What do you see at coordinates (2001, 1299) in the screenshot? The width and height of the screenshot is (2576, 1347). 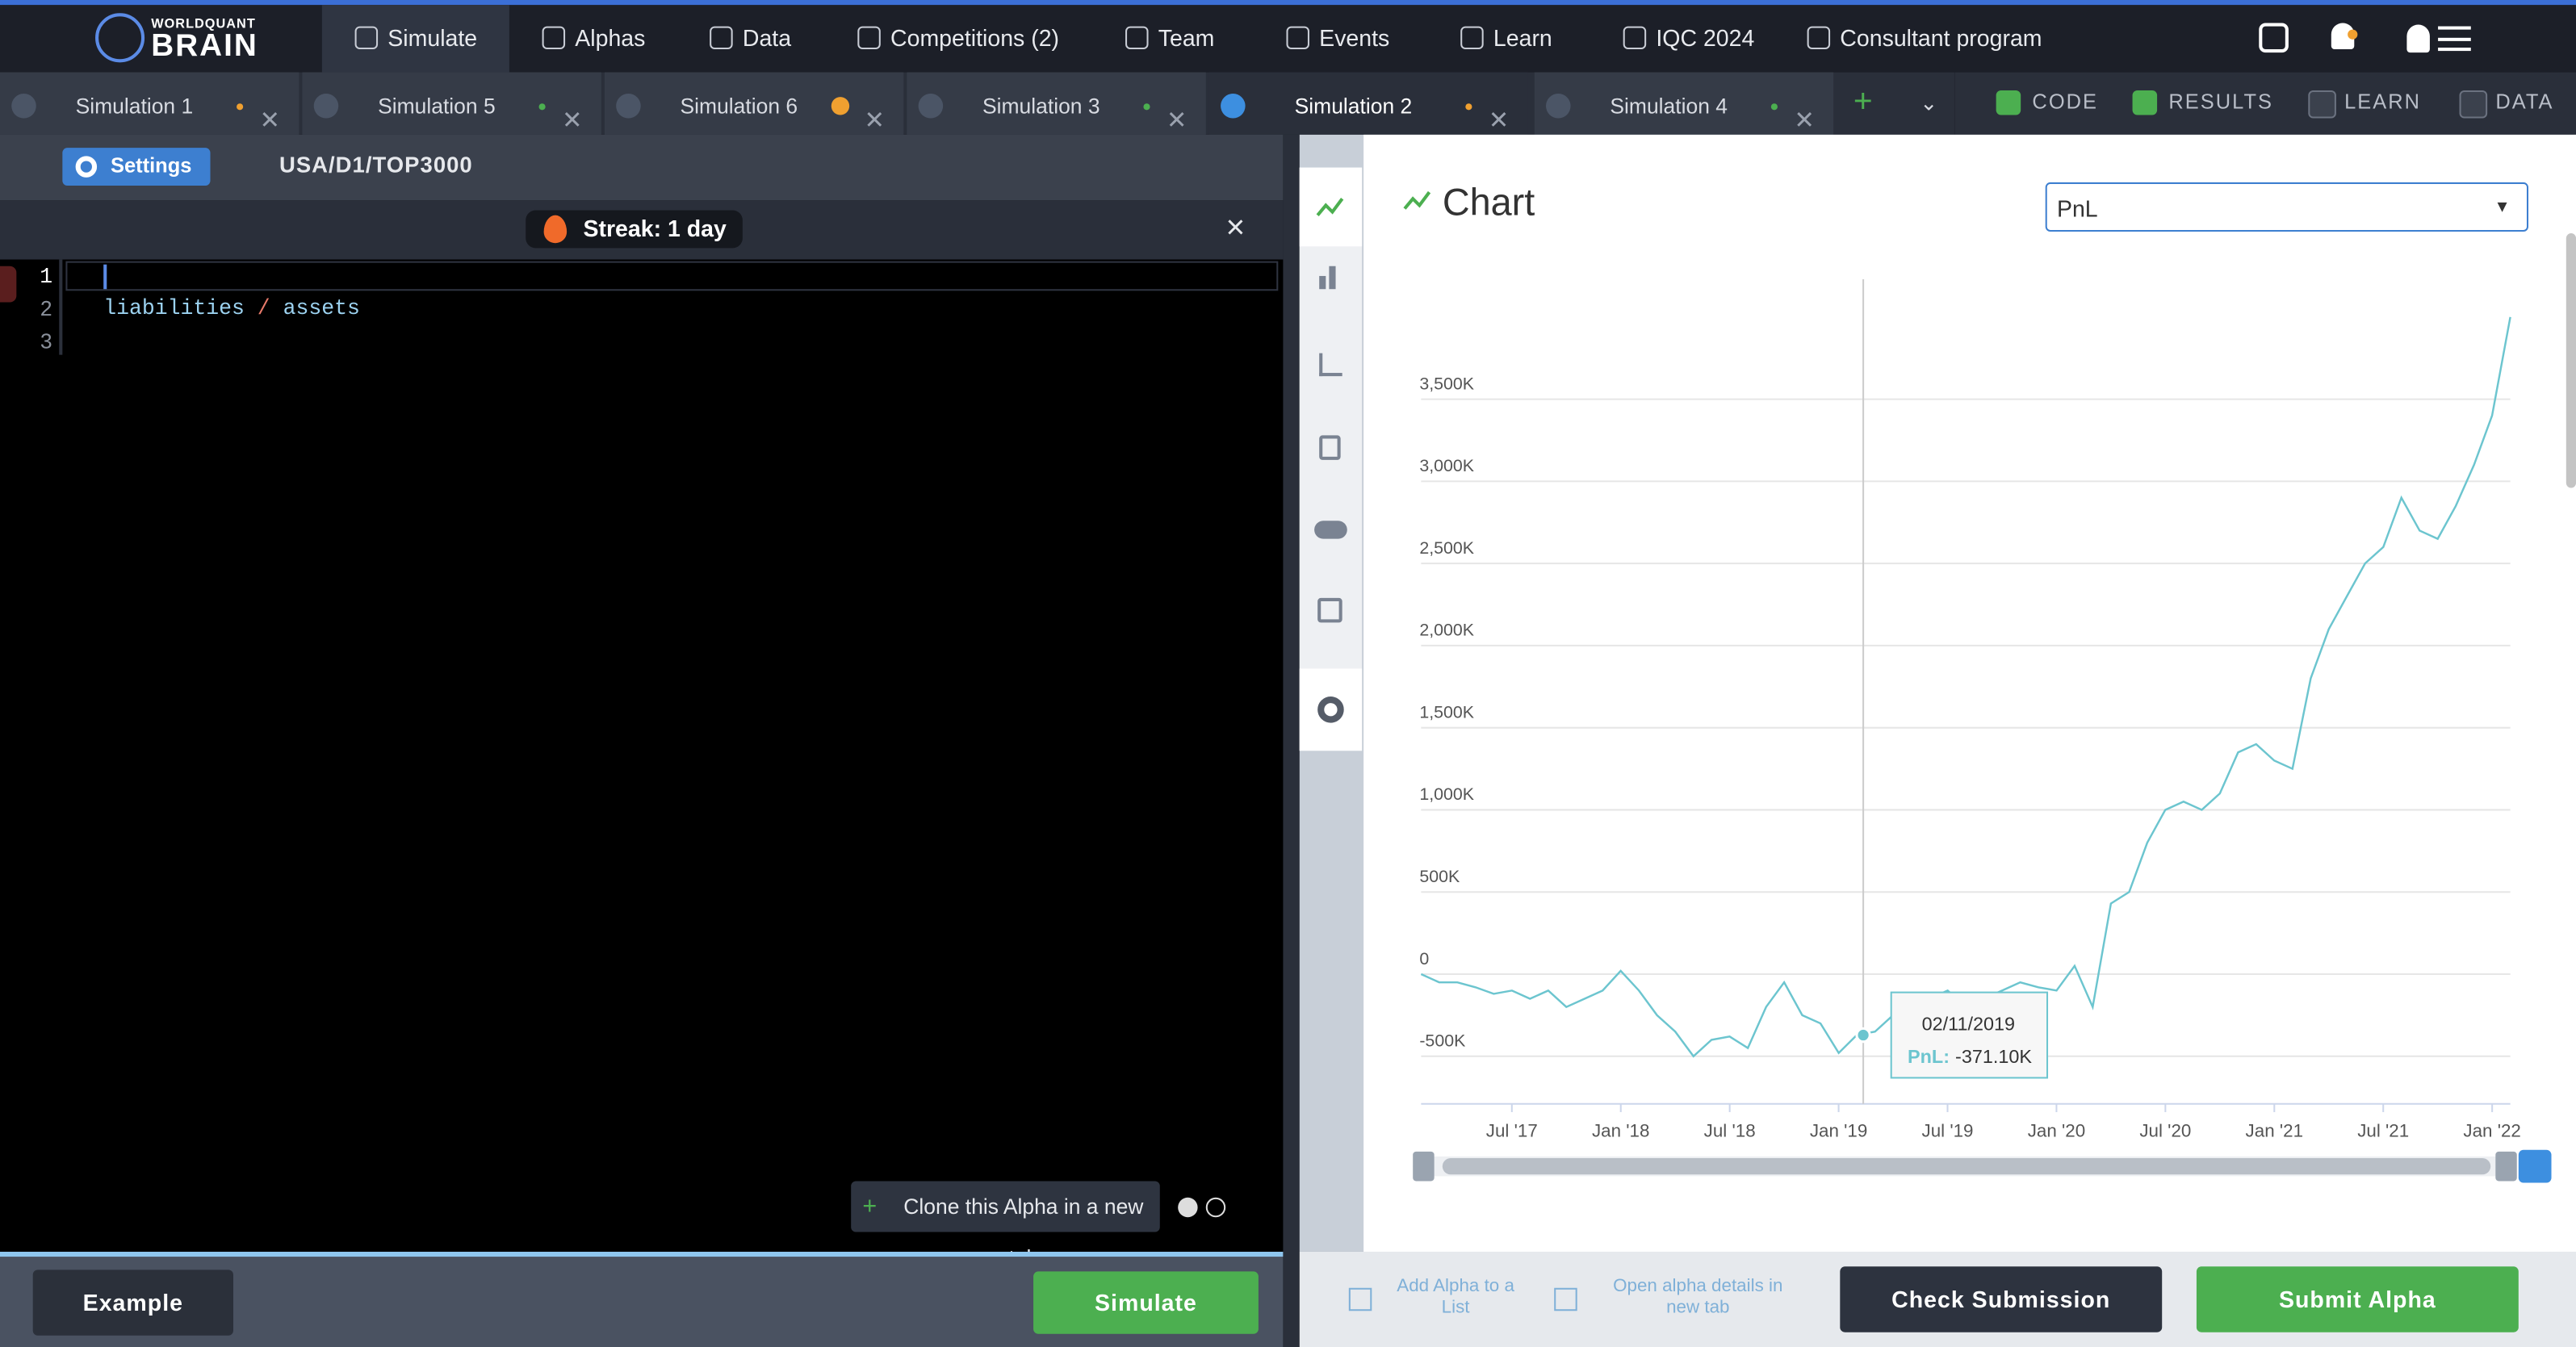 I see `check-submission: Check Submission` at bounding box center [2001, 1299].